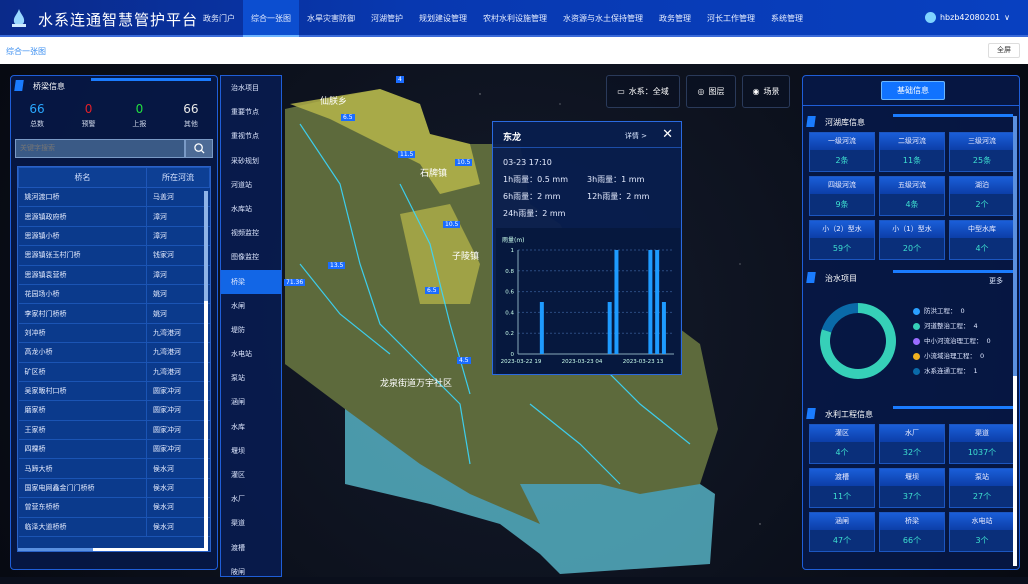  Describe the element at coordinates (912, 240) in the screenshot. I see `stat-card: 小（1）型水 20个` at that location.